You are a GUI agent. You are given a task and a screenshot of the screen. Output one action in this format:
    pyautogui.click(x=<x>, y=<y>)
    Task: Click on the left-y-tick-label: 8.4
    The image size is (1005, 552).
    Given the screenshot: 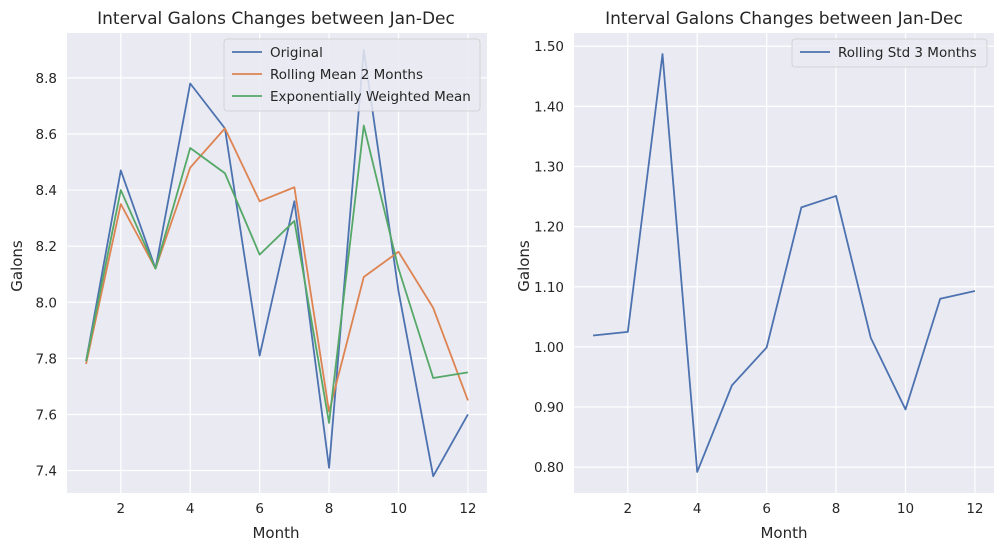 What is the action you would take?
    pyautogui.click(x=46, y=191)
    